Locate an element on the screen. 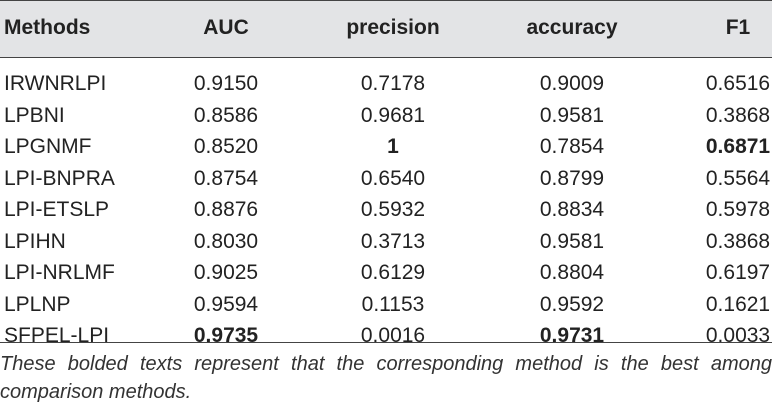 The height and width of the screenshot is (412, 772). cell-accuracy: 0.9731 is located at coordinates (572, 335).